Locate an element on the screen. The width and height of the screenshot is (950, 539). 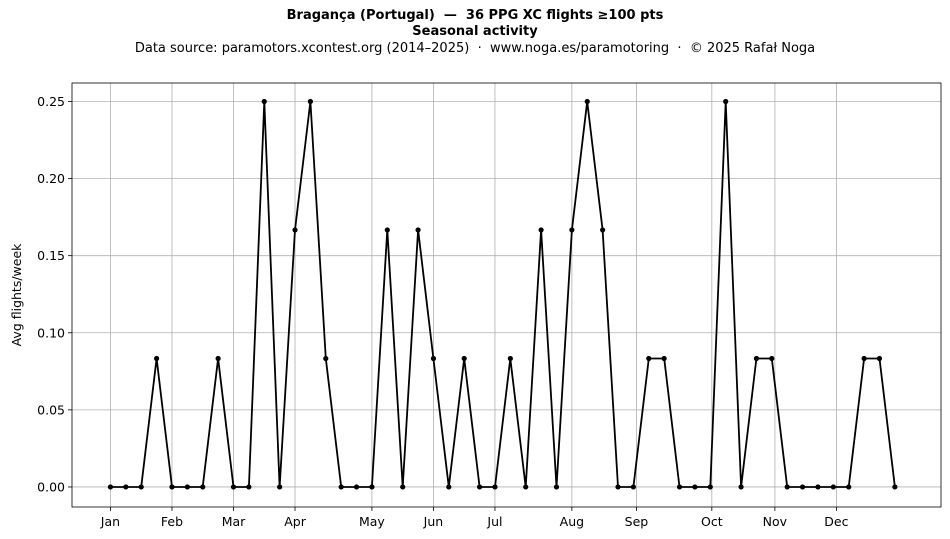
x-tick-label: Jul is located at coordinates (494, 521).